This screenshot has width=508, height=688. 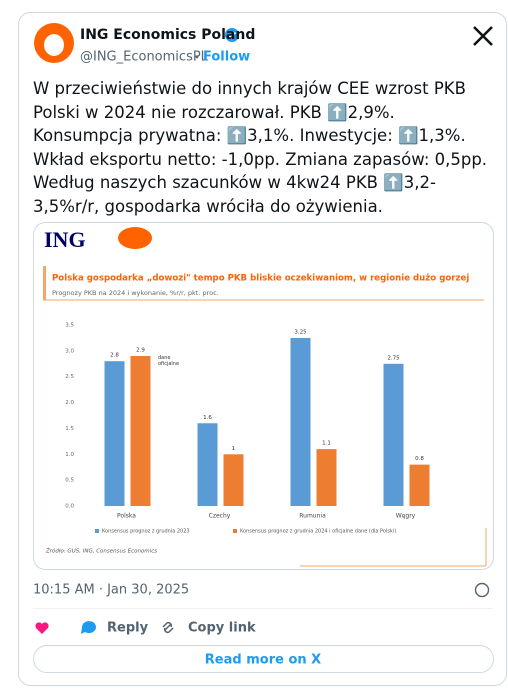 I want to click on value-label: 2.9, so click(x=140, y=351).